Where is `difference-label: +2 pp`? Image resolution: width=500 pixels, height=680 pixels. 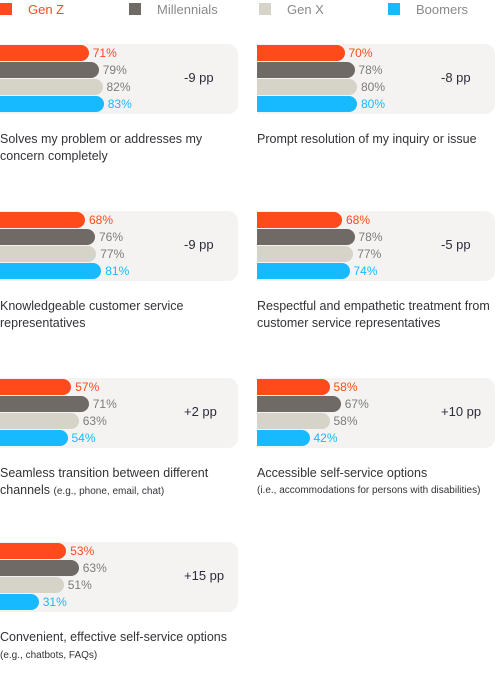 difference-label: +2 pp is located at coordinates (200, 411).